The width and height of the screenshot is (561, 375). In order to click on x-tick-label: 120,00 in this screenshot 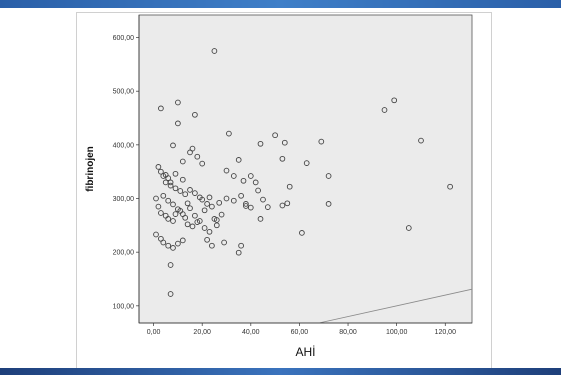, I will do `click(446, 332)`.